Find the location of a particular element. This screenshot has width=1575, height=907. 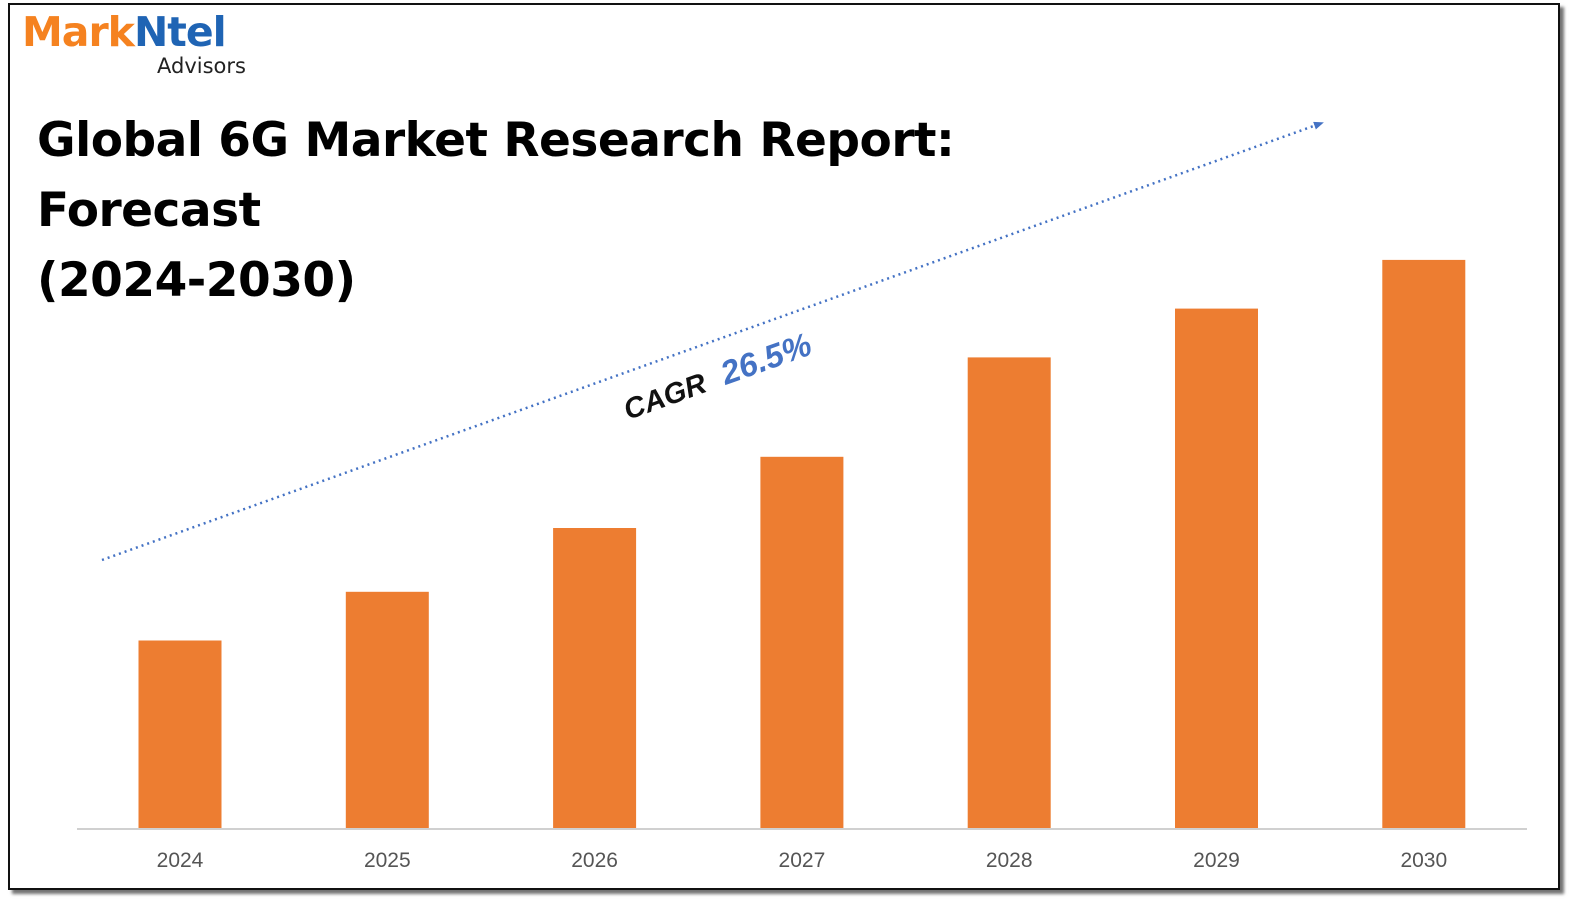

marknatel-logo: MarkNtel Advisors is located at coordinates (142, 48).